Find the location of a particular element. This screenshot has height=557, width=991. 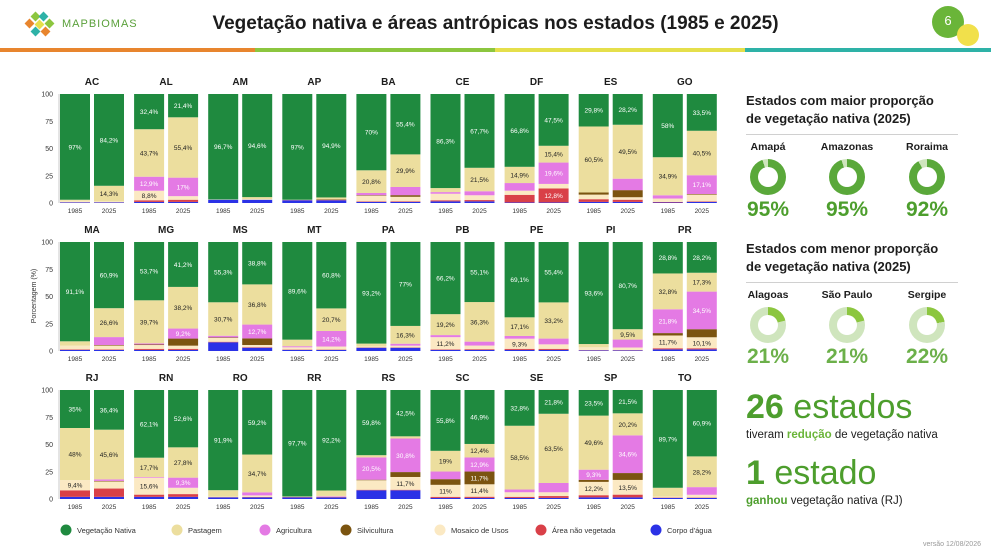

state-label: PB is located at coordinates (463, 230).